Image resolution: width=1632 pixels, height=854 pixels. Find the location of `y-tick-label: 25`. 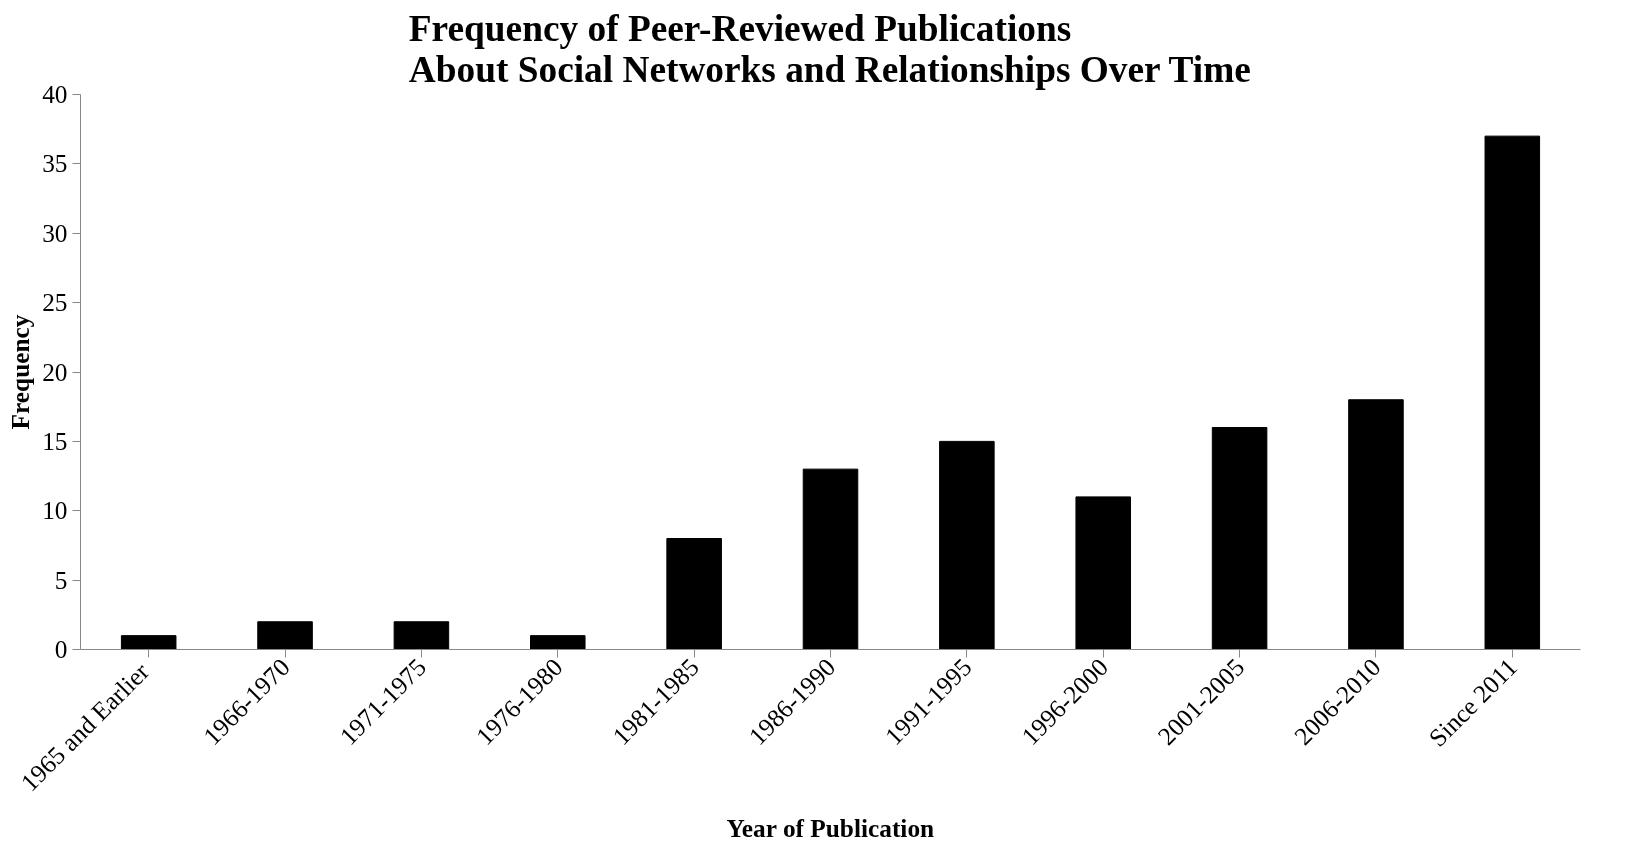

y-tick-label: 25 is located at coordinates (55, 302).